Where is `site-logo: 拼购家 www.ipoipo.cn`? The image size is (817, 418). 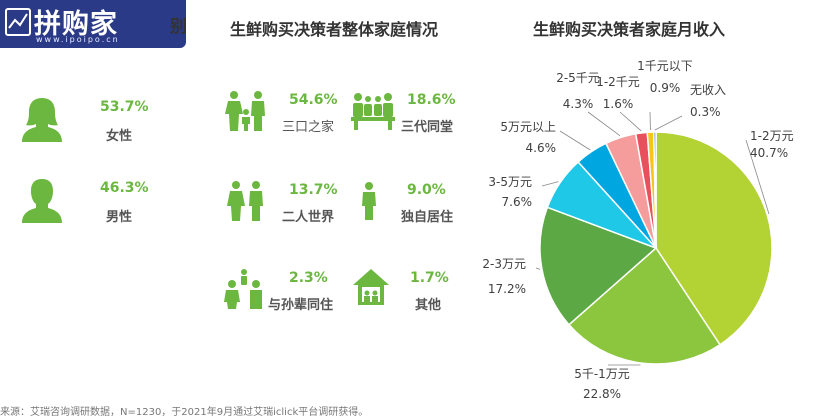 site-logo: 拼购家 www.ipoipo.cn is located at coordinates (93, 24).